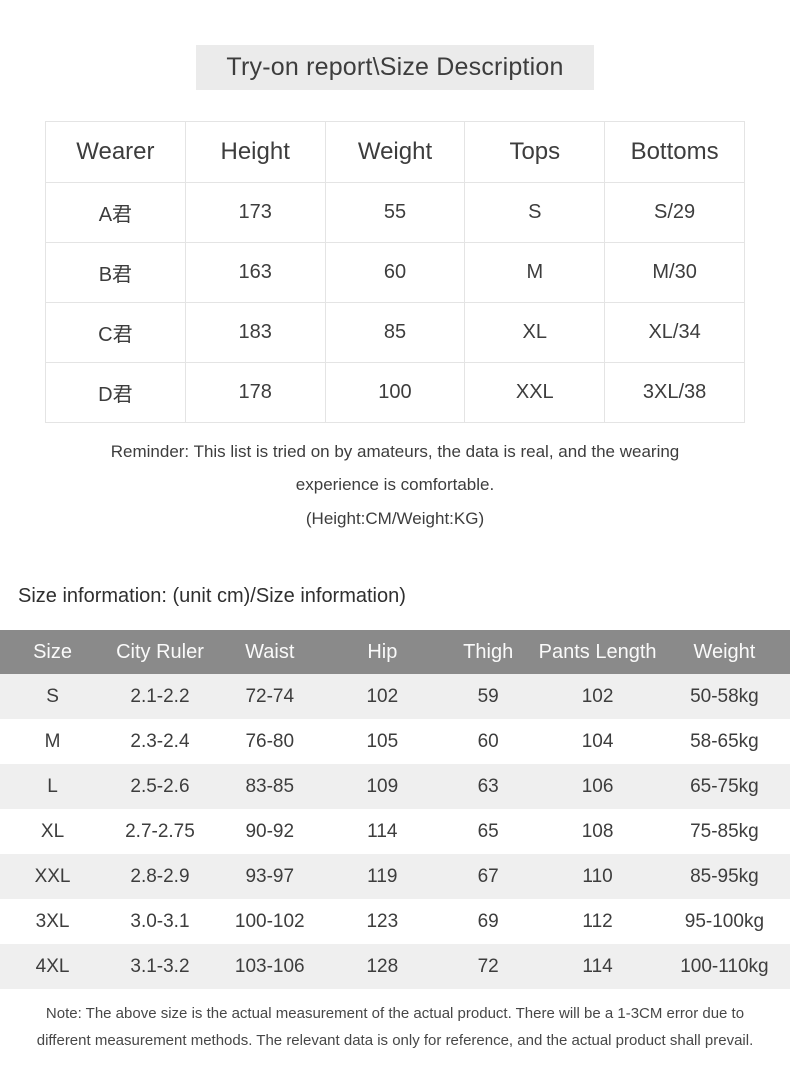  What do you see at coordinates (115, 212) in the screenshot?
I see `table-cell: A君` at bounding box center [115, 212].